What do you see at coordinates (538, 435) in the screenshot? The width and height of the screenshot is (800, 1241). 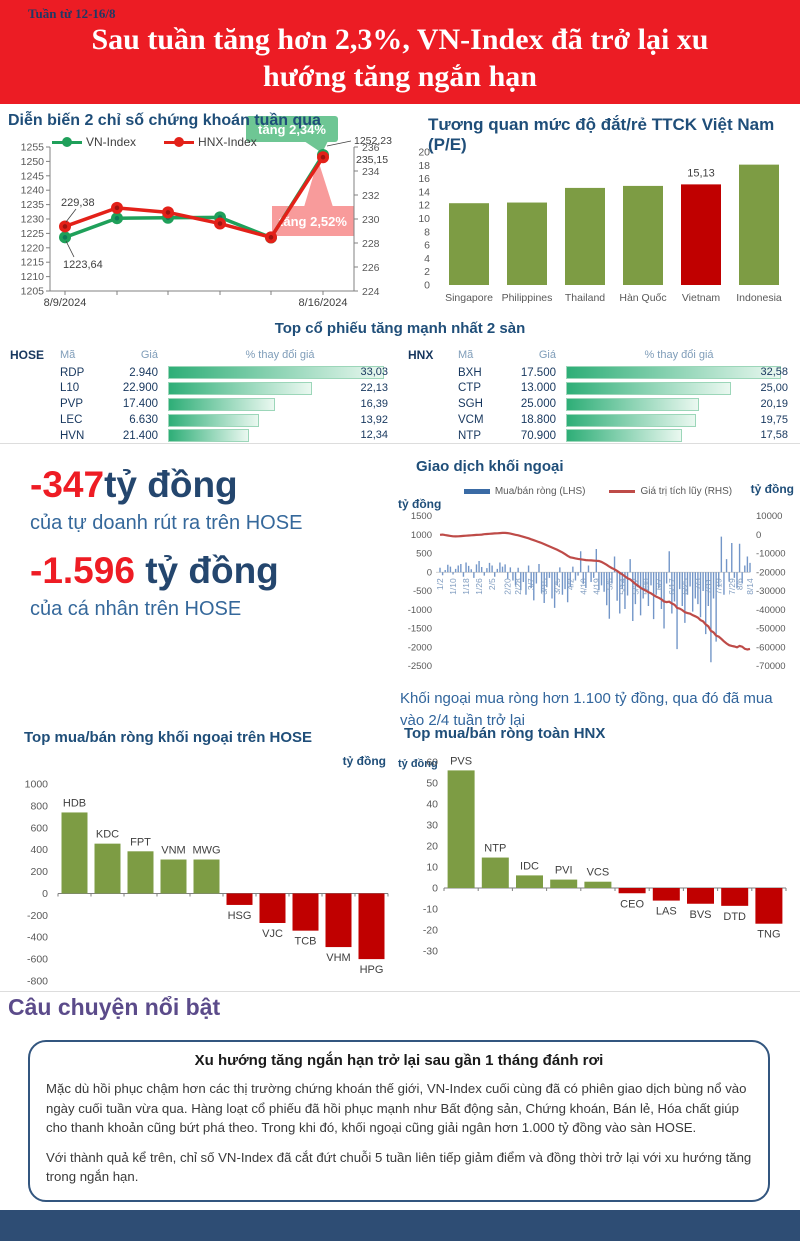 I see `stock-price: 70.900` at bounding box center [538, 435].